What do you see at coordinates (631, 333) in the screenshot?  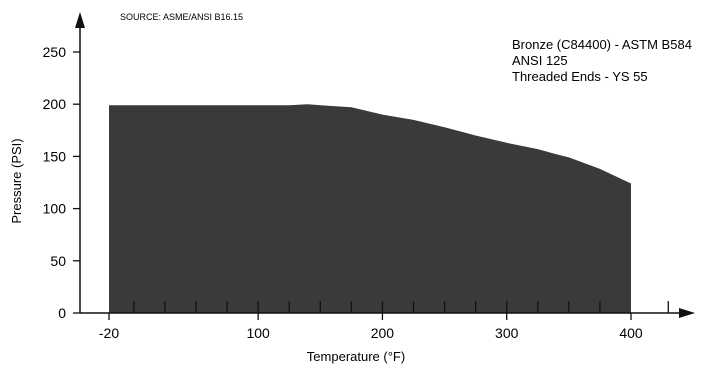 I see `x-tick-label-400: 400` at bounding box center [631, 333].